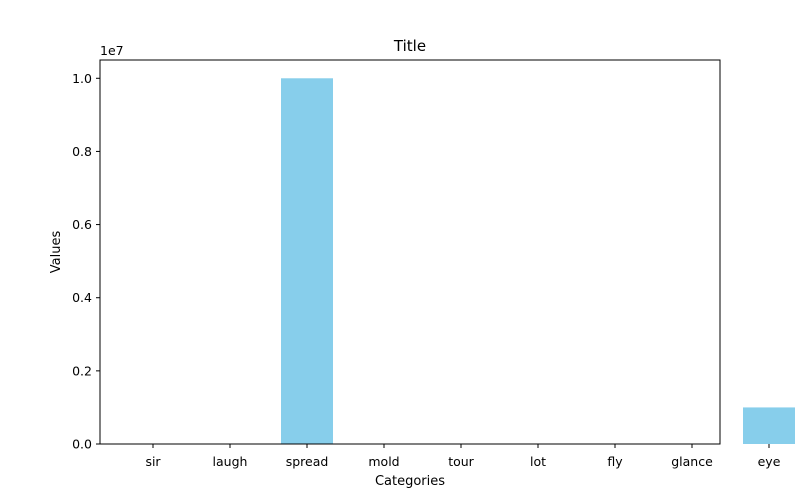  Describe the element at coordinates (82, 78) in the screenshot. I see `y-tick-label: 1.0` at that location.